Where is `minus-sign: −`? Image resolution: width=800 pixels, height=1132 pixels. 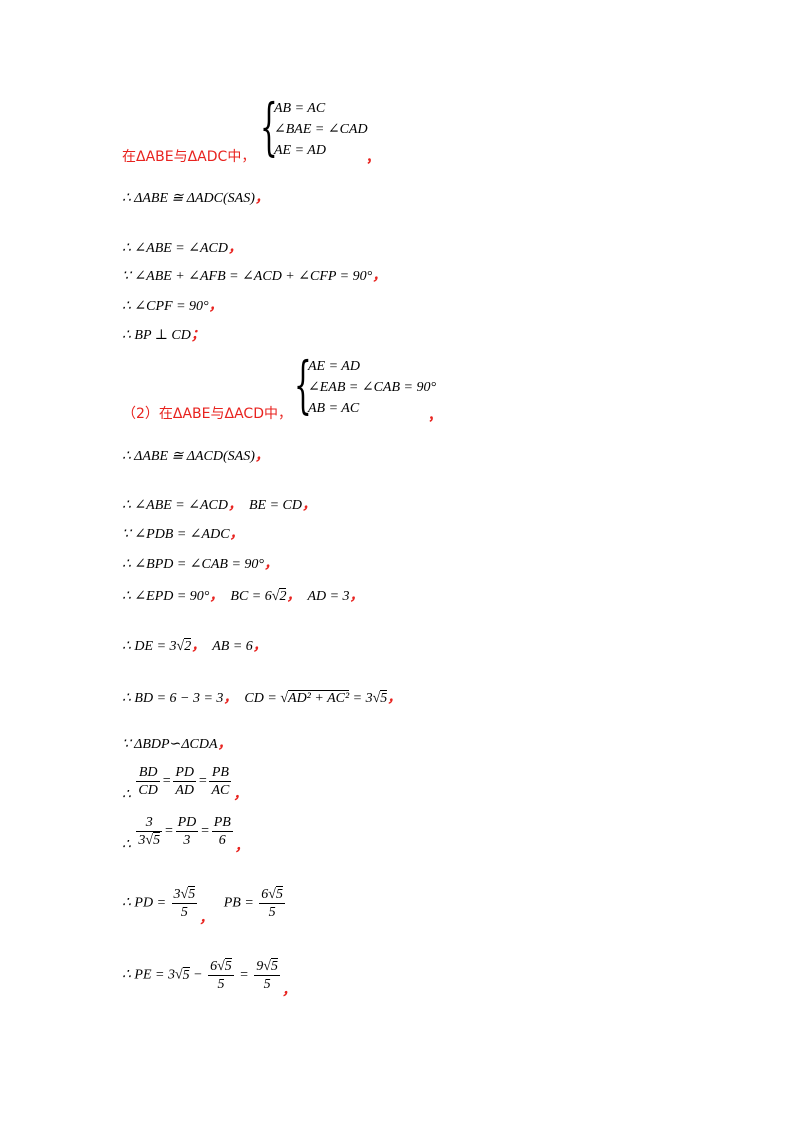 minus-sign: − is located at coordinates (198, 975).